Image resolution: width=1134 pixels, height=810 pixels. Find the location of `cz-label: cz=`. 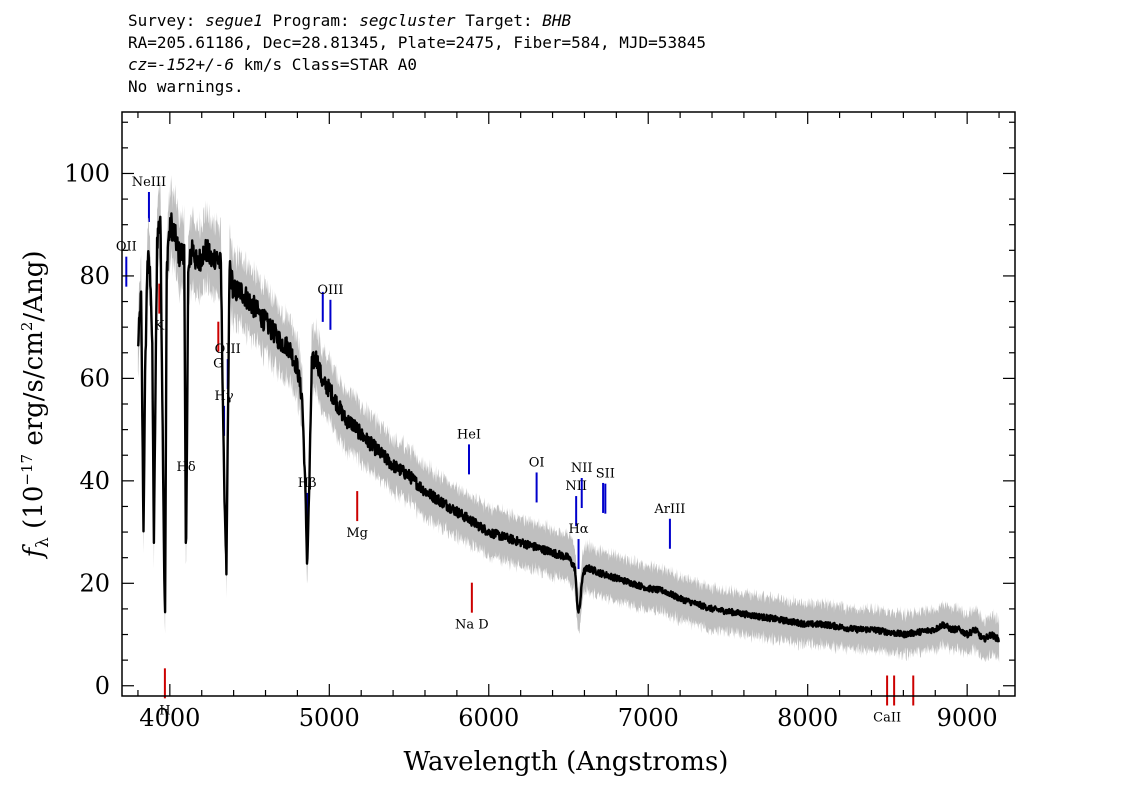

cz-label: cz= is located at coordinates (142, 64).